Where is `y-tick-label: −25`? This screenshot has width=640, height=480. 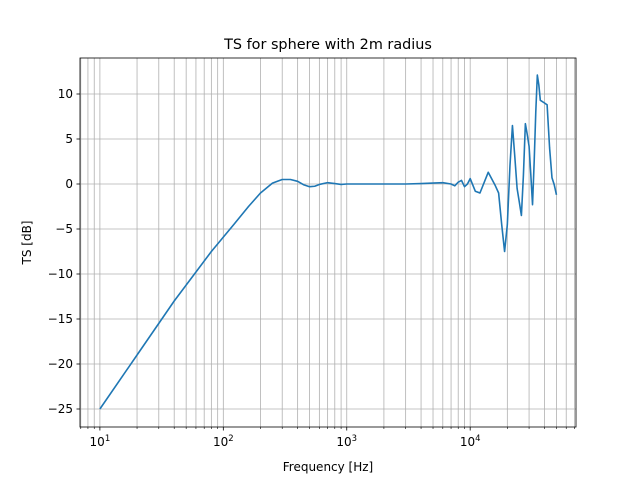
y-tick-label: −25 is located at coordinates (60, 409).